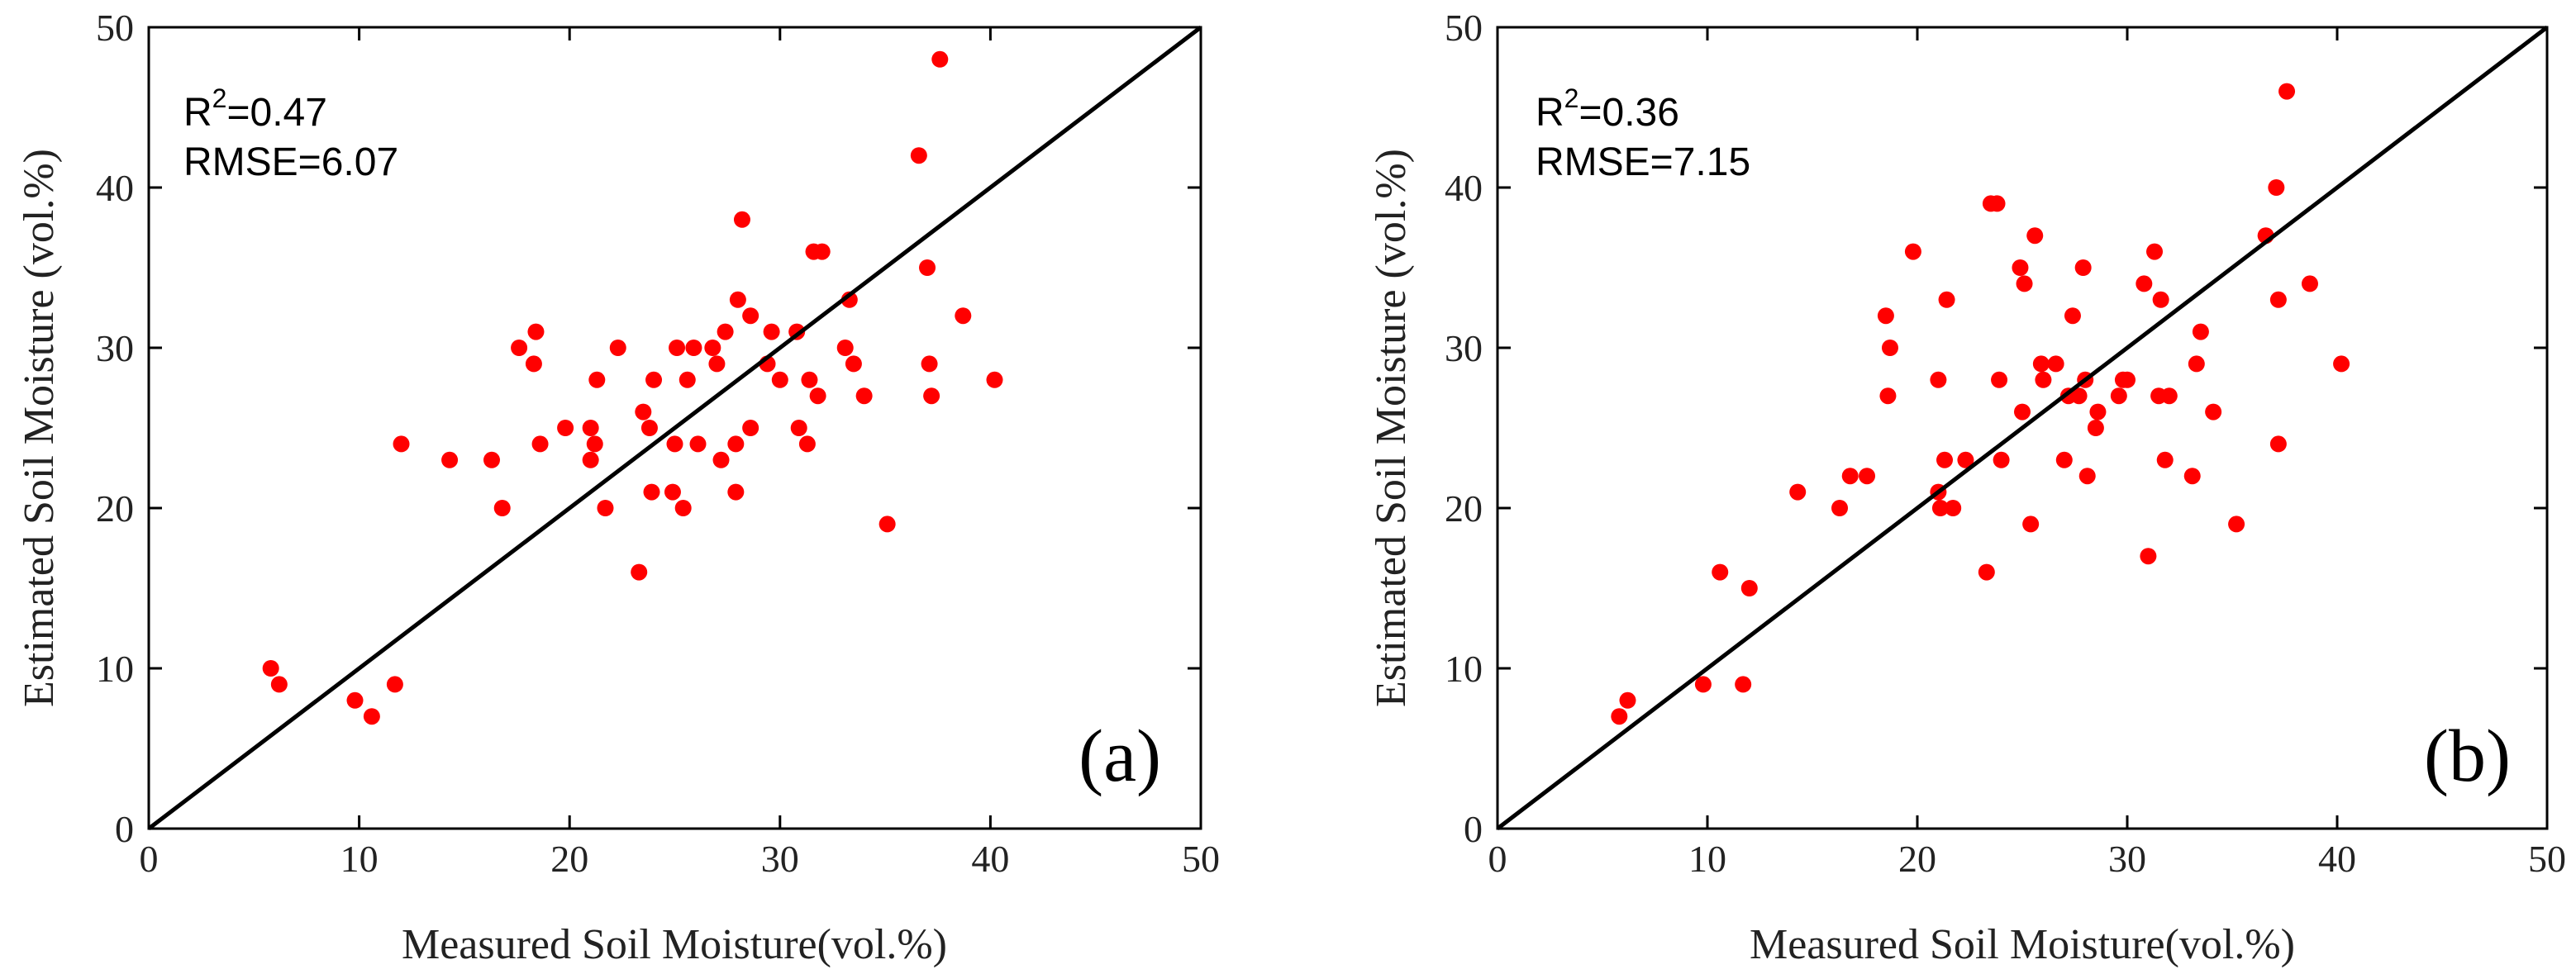  What do you see at coordinates (276, 113) in the screenshot?
I see `r-squared-value: =0.47` at bounding box center [276, 113].